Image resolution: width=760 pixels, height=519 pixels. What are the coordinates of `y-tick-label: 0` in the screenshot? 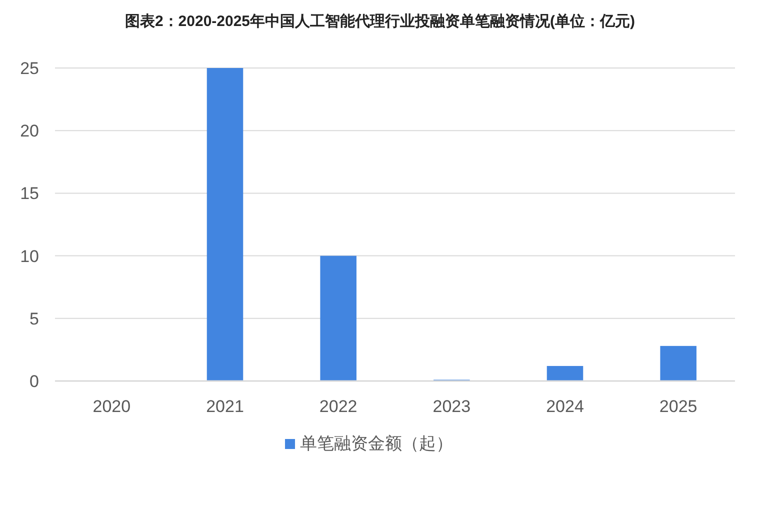 It's located at (34, 381).